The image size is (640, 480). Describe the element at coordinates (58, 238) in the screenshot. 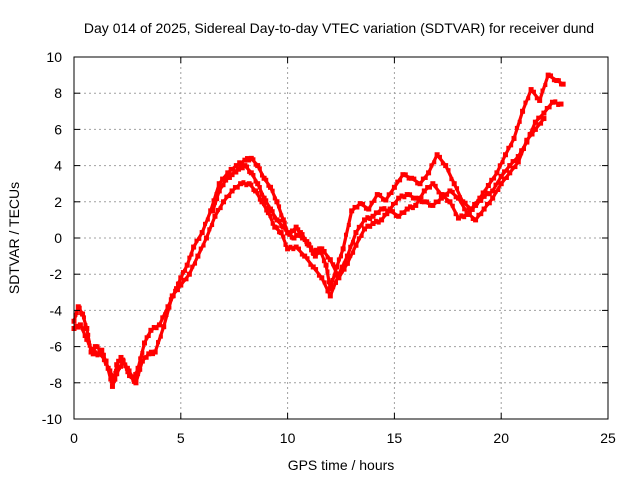

I see `y-tick-label: 0` at that location.